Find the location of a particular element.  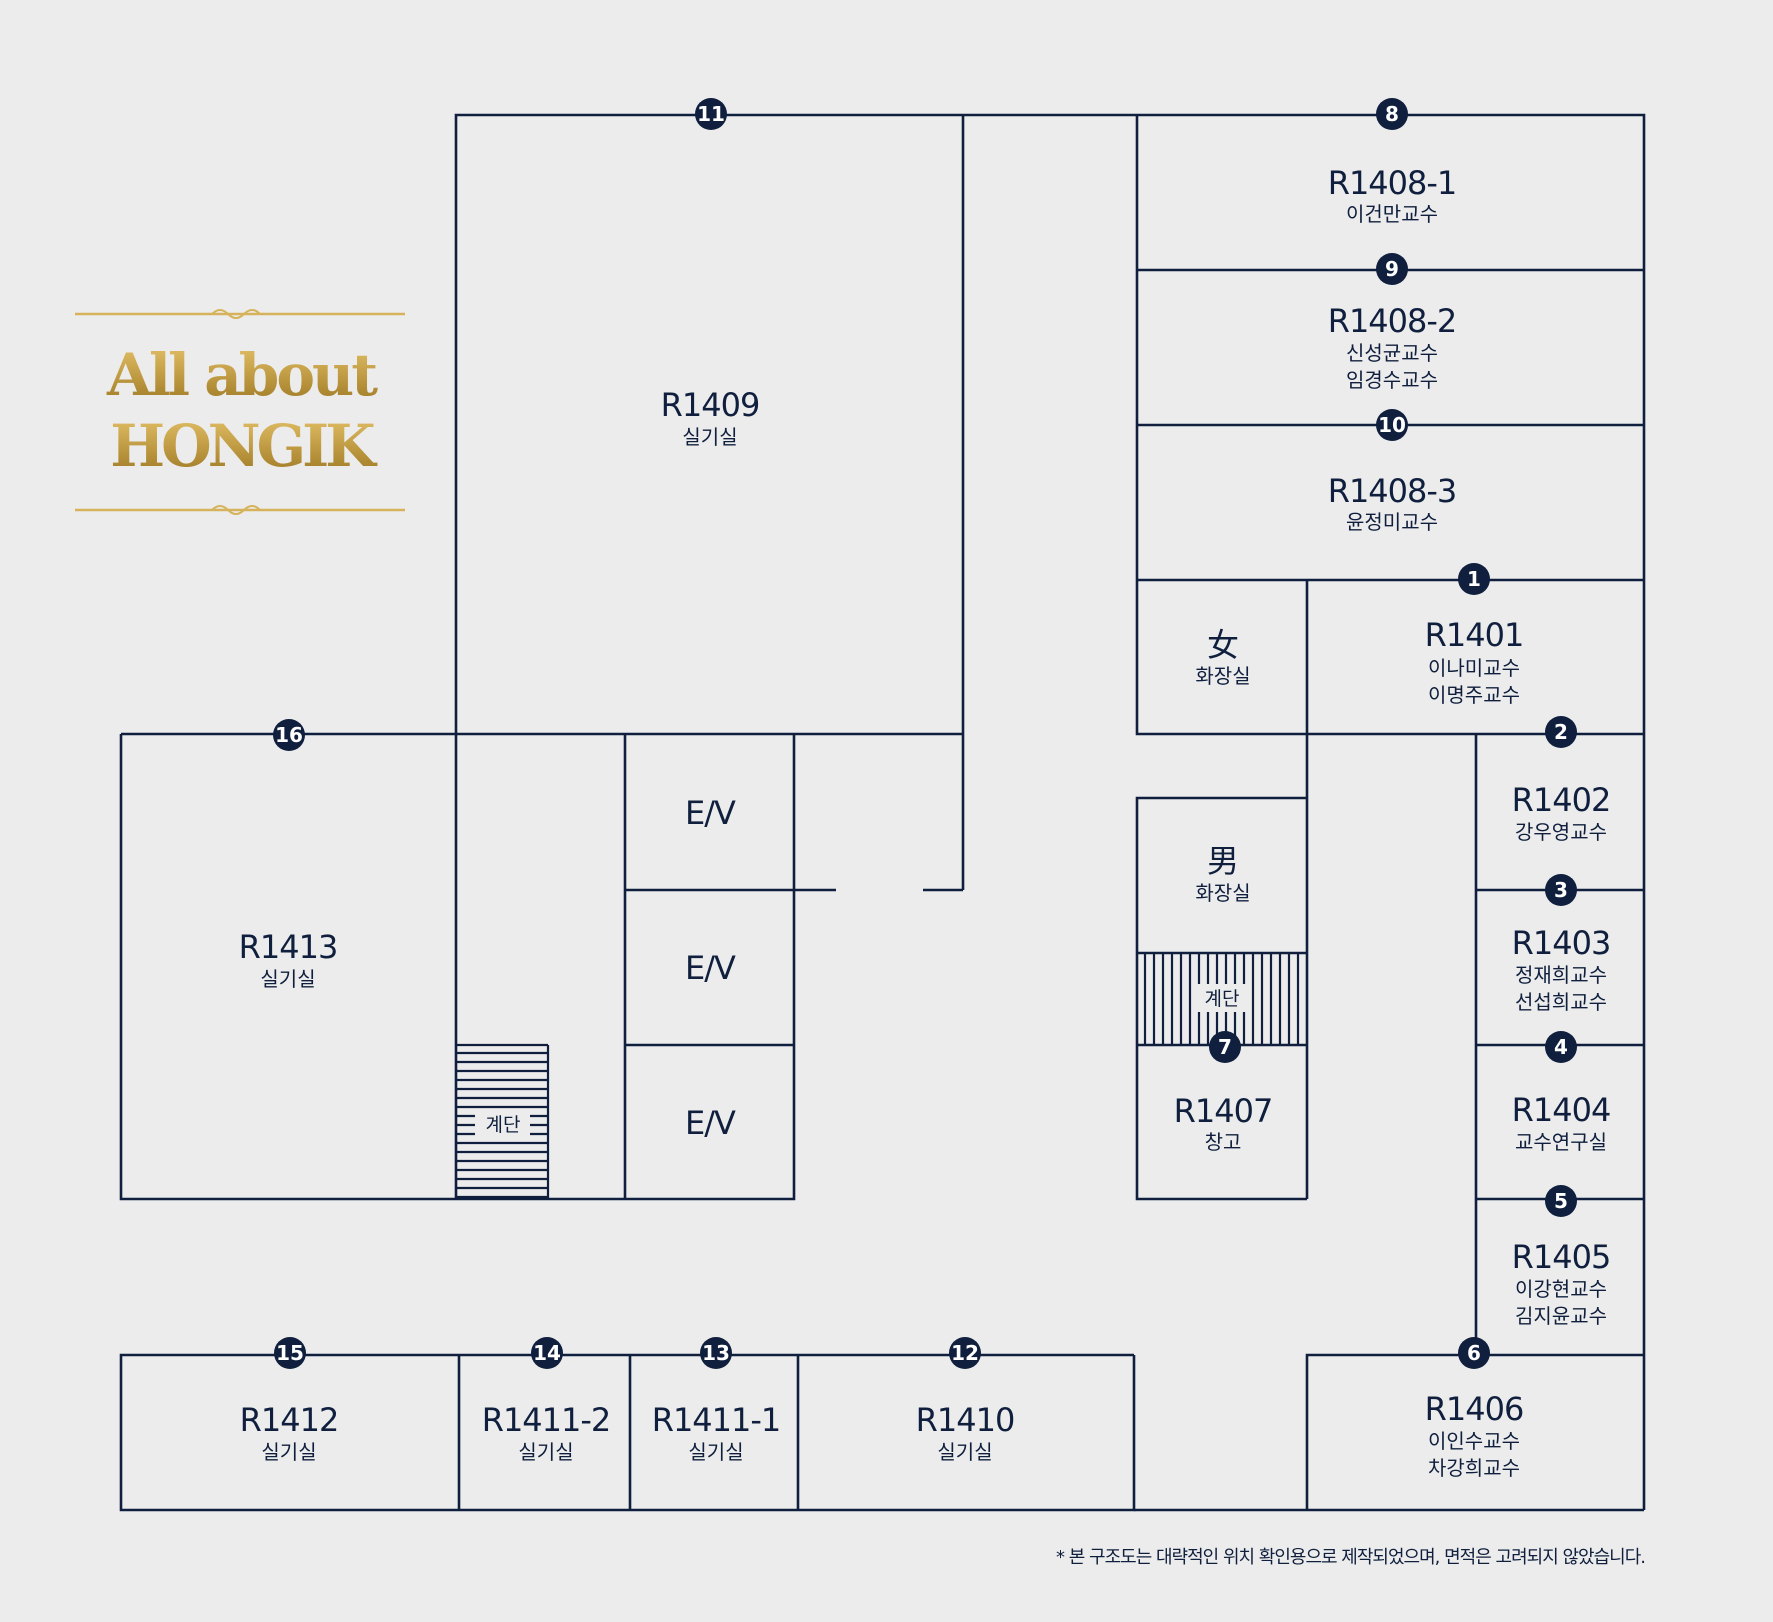

room-code: R1407 is located at coordinates (1223, 1111).